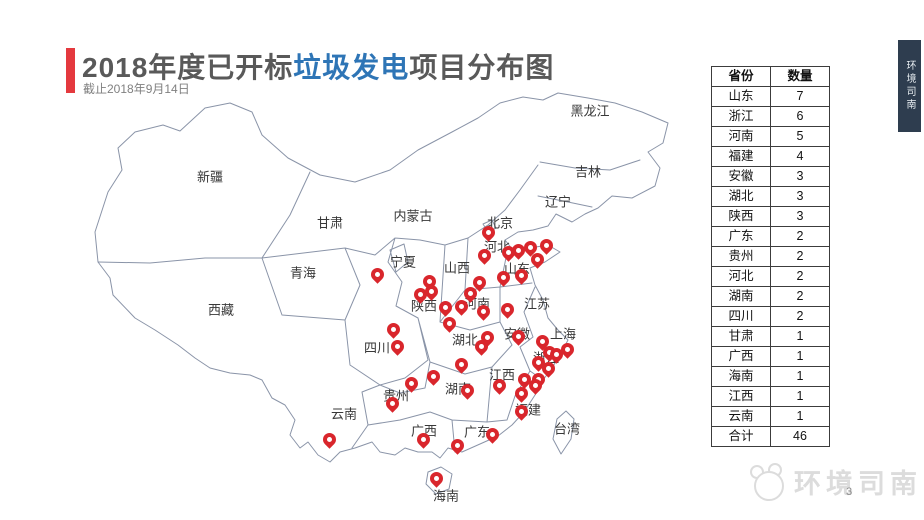  Describe the element at coordinates (741, 216) in the screenshot. I see `cell-province: 陕西` at that location.